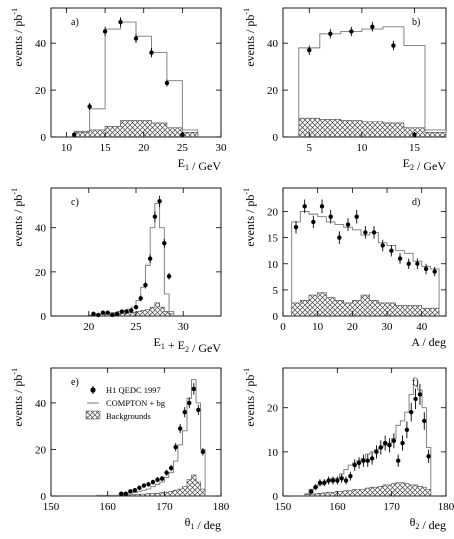 Image resolution: width=454 pixels, height=539 pixels. What do you see at coordinates (137, 327) in the screenshot?
I see `x-tick-label: 25` at bounding box center [137, 327].